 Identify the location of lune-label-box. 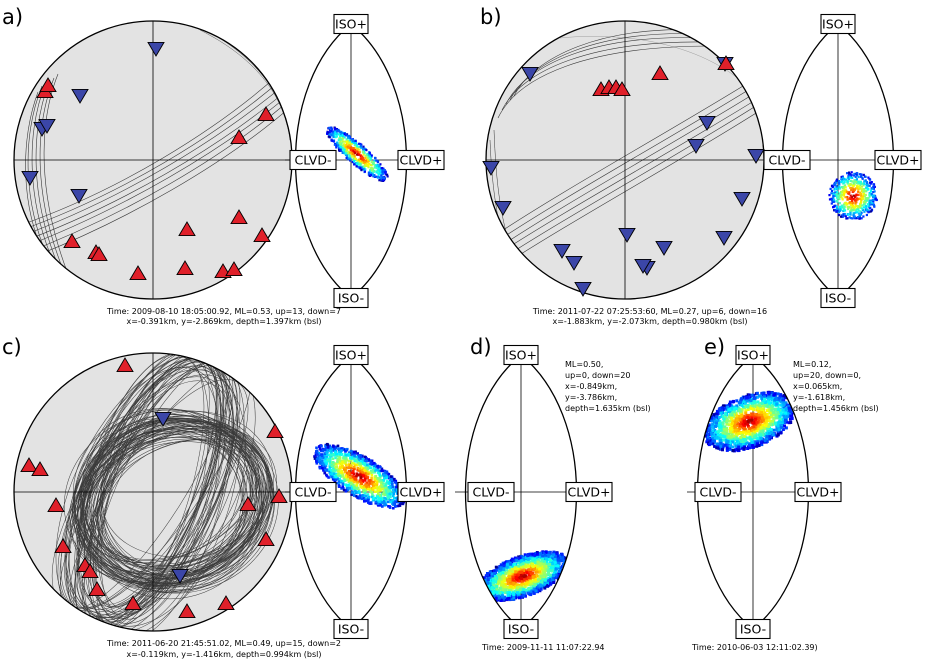
(838, 298).